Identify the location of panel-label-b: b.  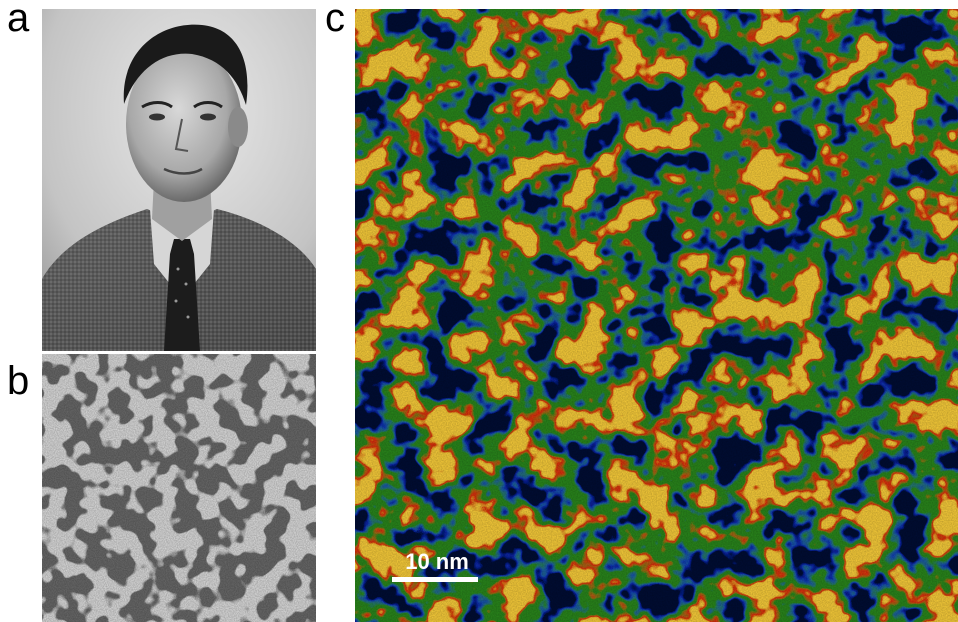
(18, 381).